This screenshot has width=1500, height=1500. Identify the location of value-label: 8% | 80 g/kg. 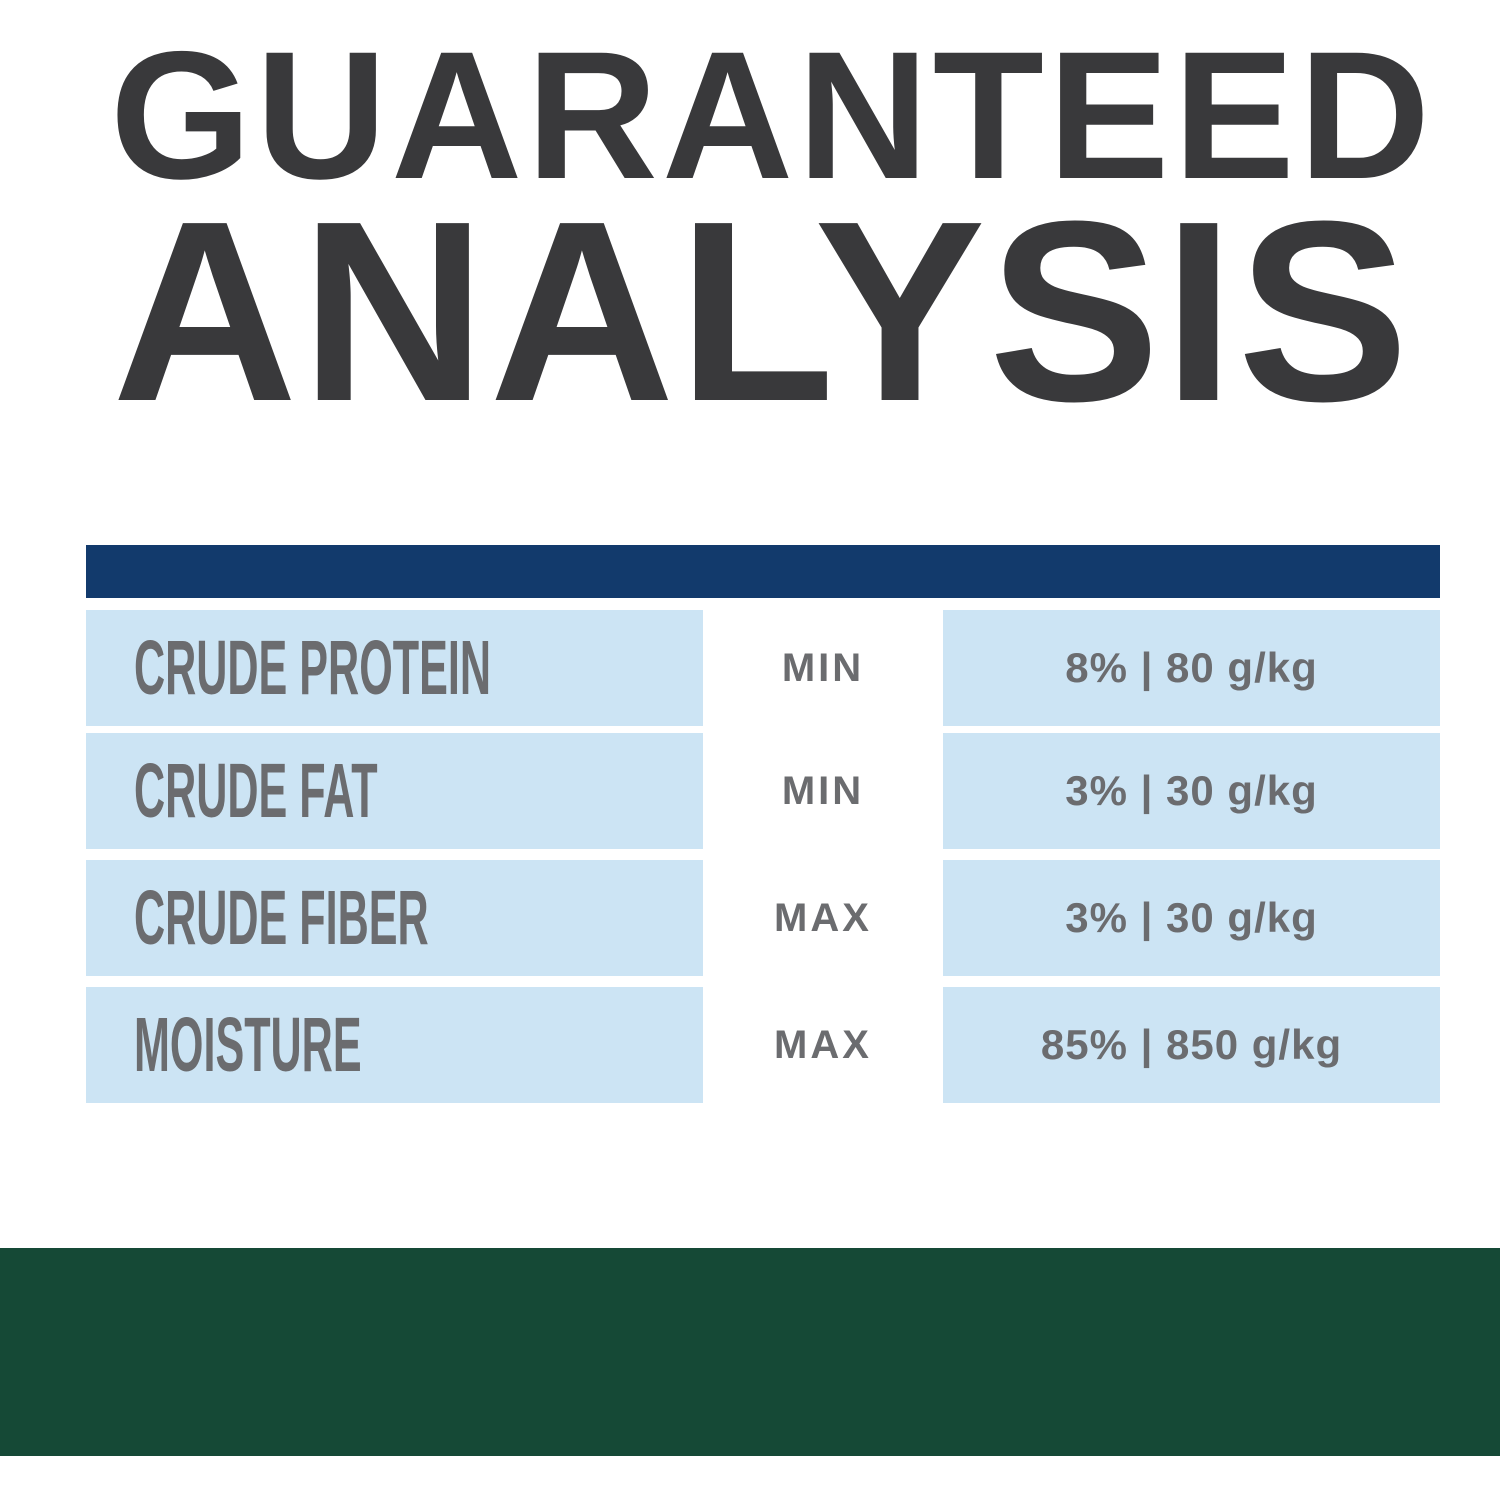
(1191, 667).